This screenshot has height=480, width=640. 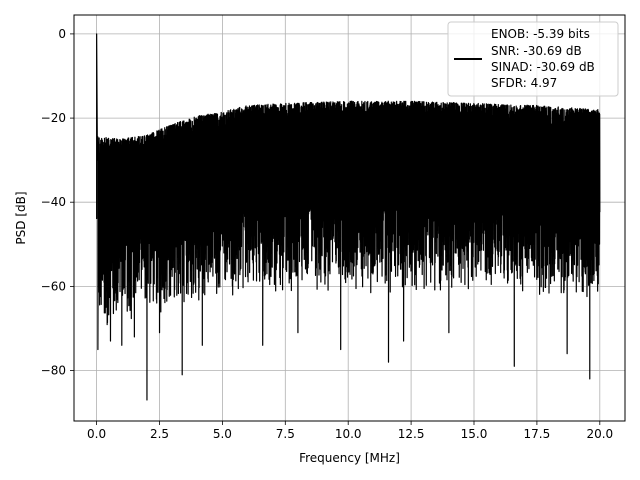 What do you see at coordinates (285, 434) in the screenshot?
I see `x-tick-label: 7.5` at bounding box center [285, 434].